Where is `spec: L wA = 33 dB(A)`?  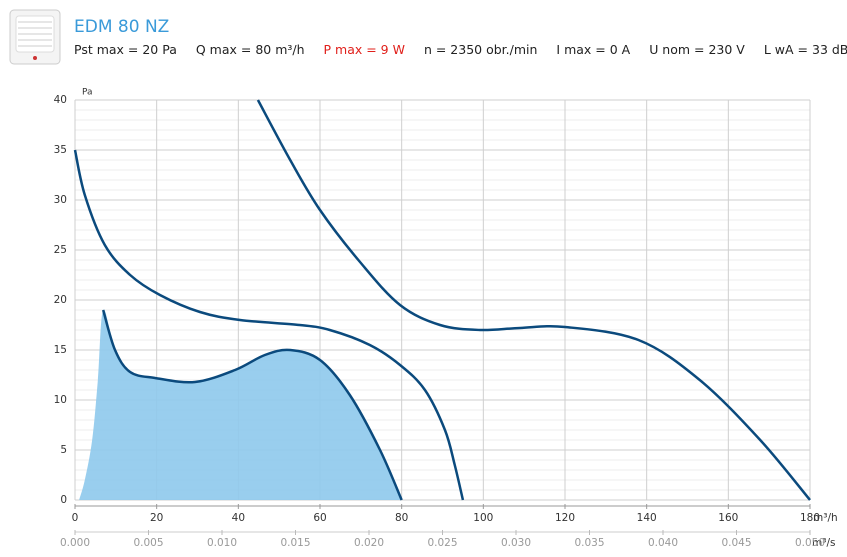
spec: L wA = 33 dB(A) is located at coordinates (805, 49).